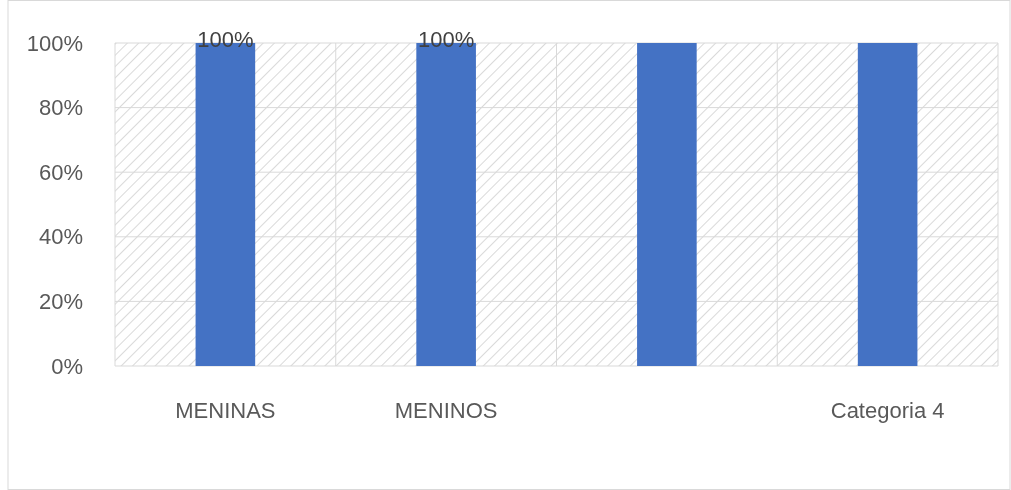 The height and width of the screenshot is (490, 1011). Describe the element at coordinates (887, 410) in the screenshot. I see `x-tick-label: Categoria 4` at that location.